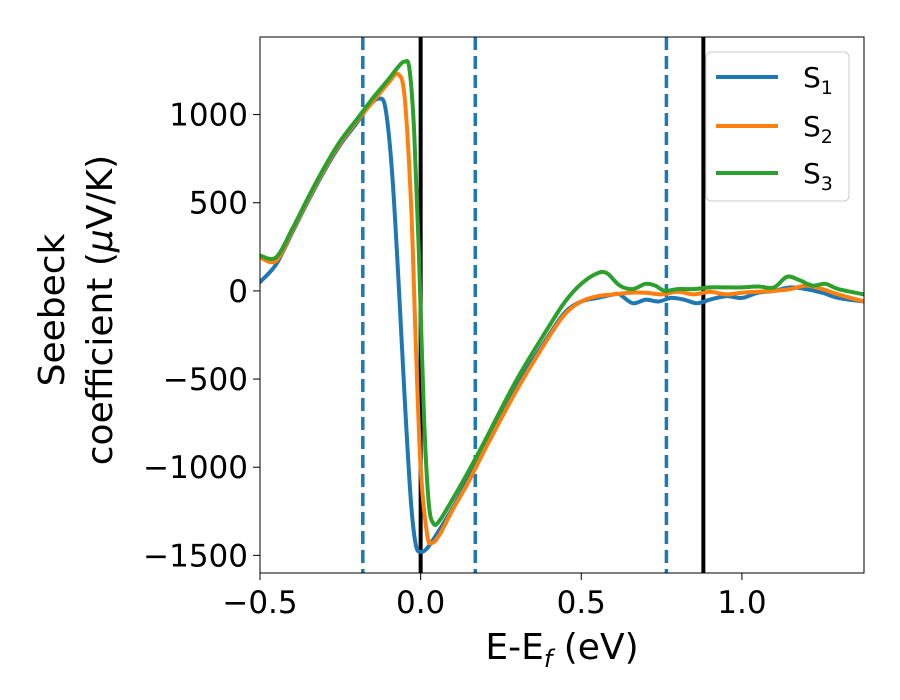  What do you see at coordinates (195, 556) in the screenshot?
I see `y-tick-label: −1500` at bounding box center [195, 556].